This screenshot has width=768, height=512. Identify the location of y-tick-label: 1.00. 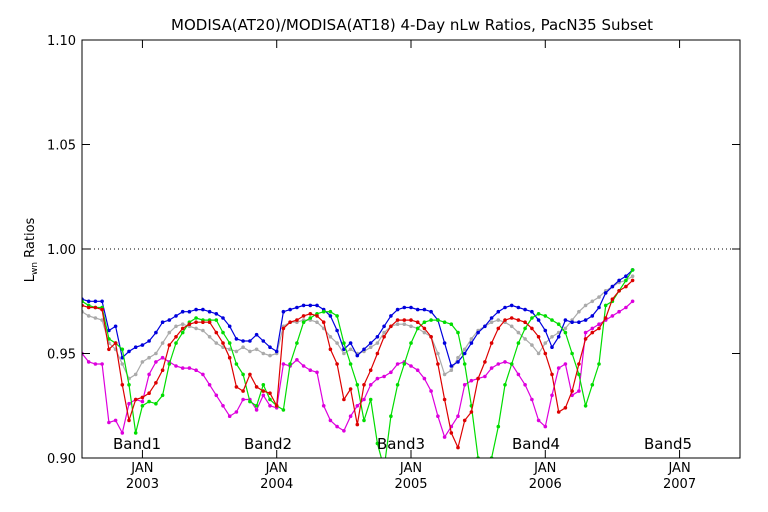
(61, 250).